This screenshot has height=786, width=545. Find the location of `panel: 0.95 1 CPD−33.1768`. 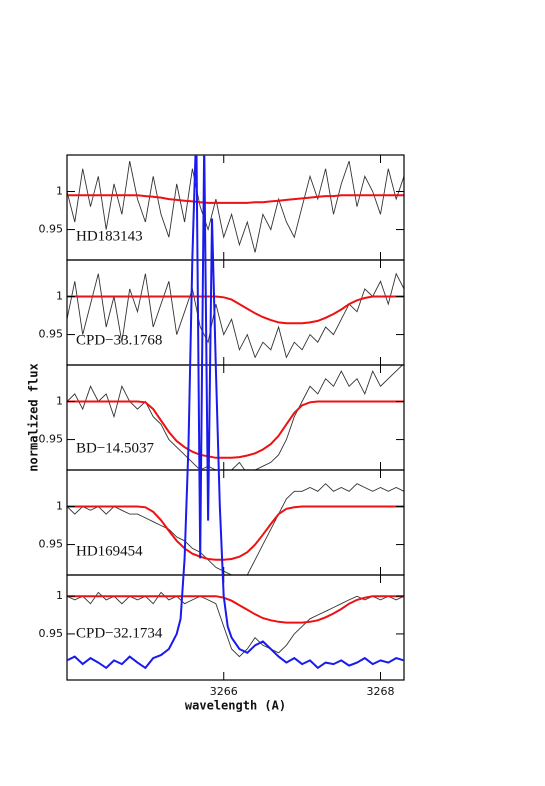

panel: 0.95 1 CPD−33.1768 is located at coordinates (222, 312).